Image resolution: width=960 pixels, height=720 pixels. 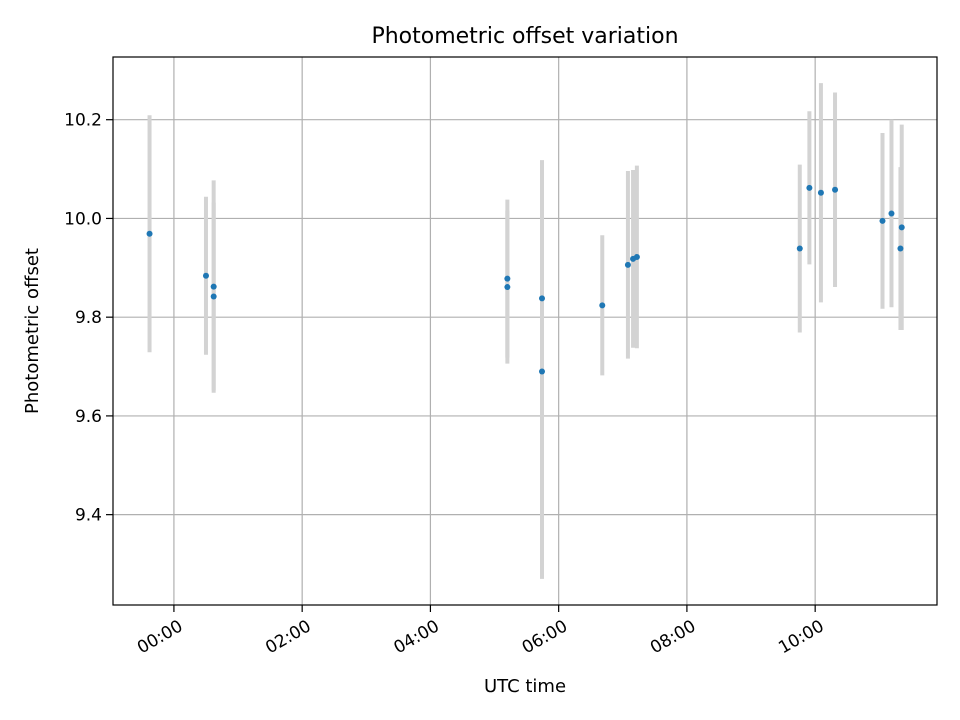 I want to click on y-tick-label: 9.4, so click(x=88, y=516).